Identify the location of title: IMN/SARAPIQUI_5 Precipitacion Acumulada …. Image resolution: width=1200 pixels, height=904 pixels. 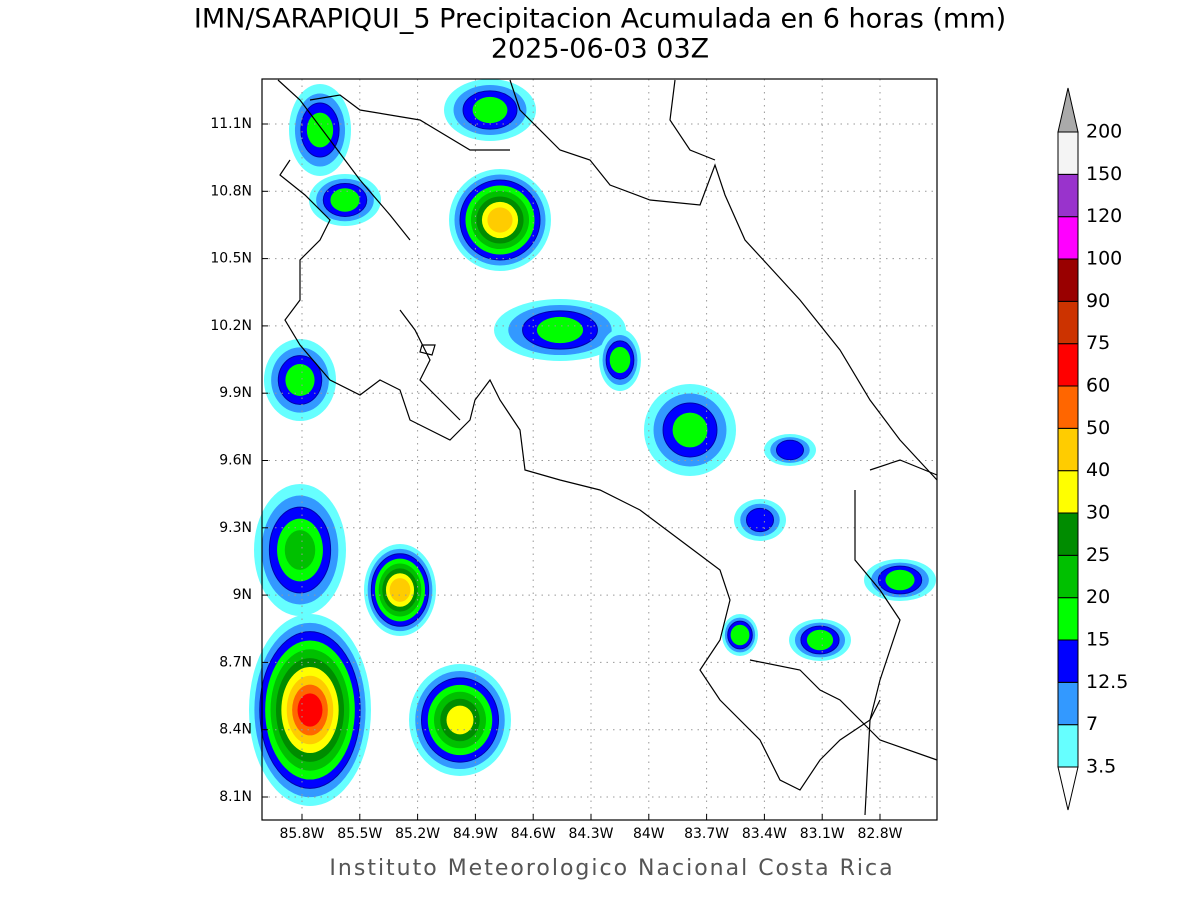
(600, 19).